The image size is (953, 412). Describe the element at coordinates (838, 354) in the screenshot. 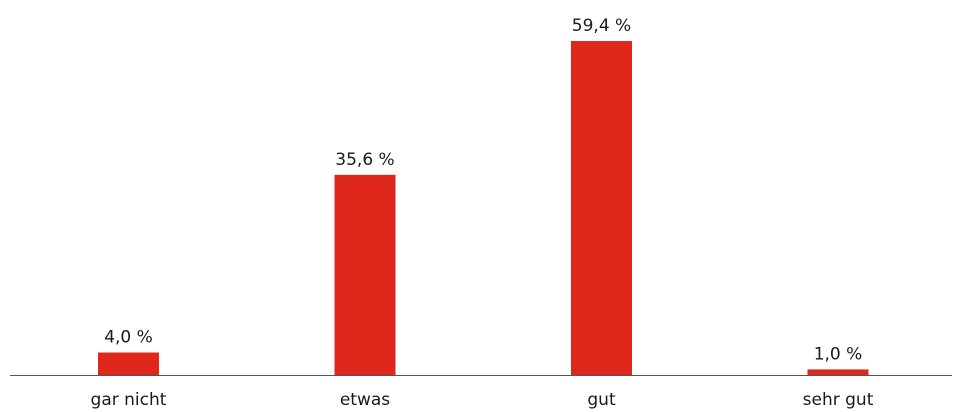

I see `value-label-sehr-gut: 1,0 %` at that location.